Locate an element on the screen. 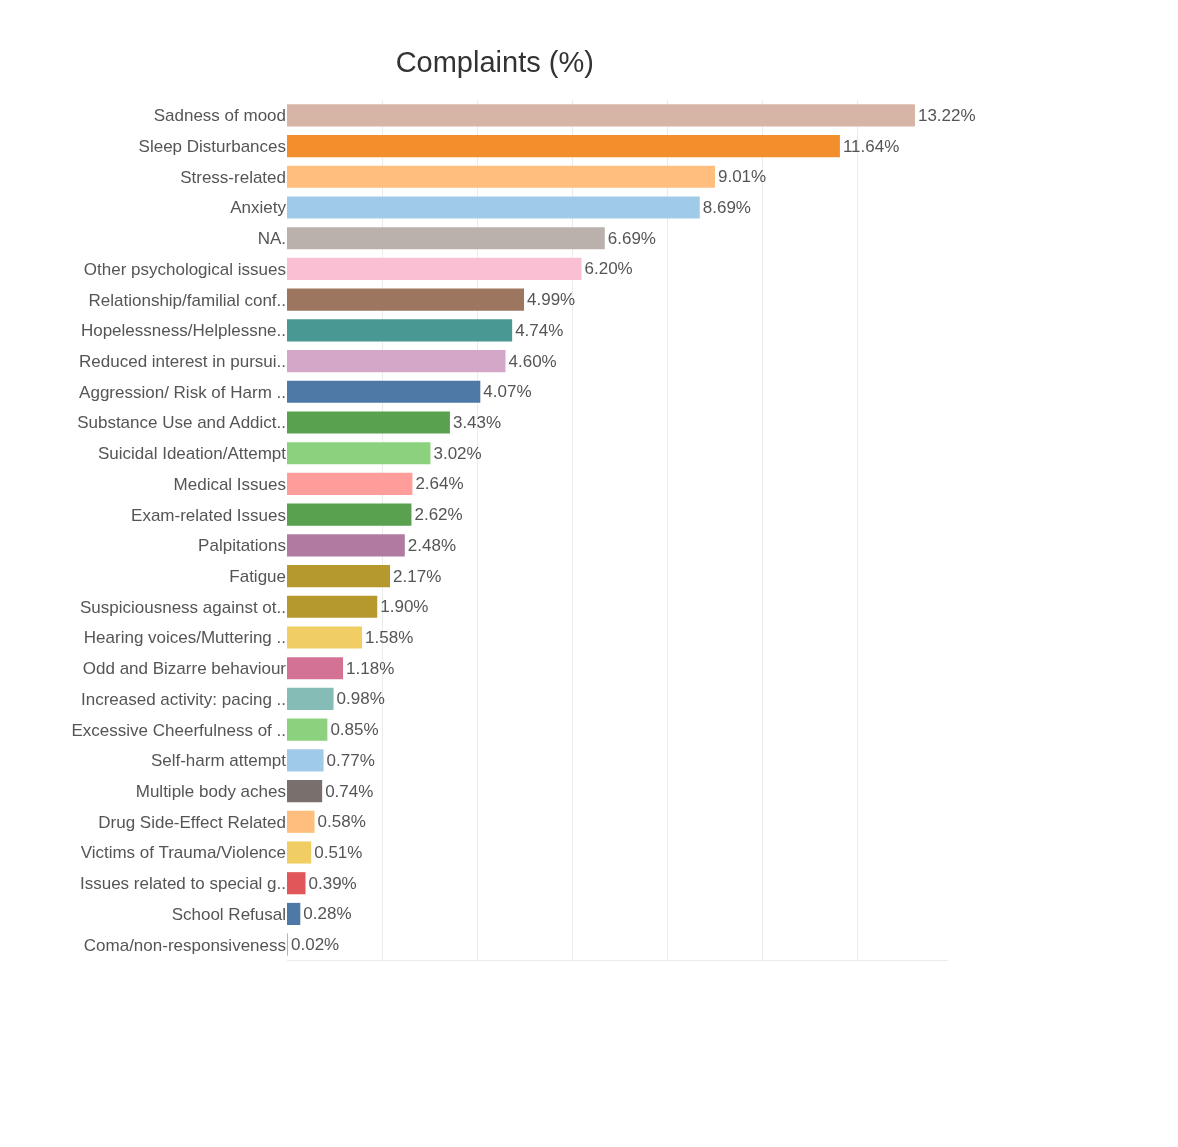  y-tick-label: Victims of Trauma/Violence is located at coordinates (183, 853).